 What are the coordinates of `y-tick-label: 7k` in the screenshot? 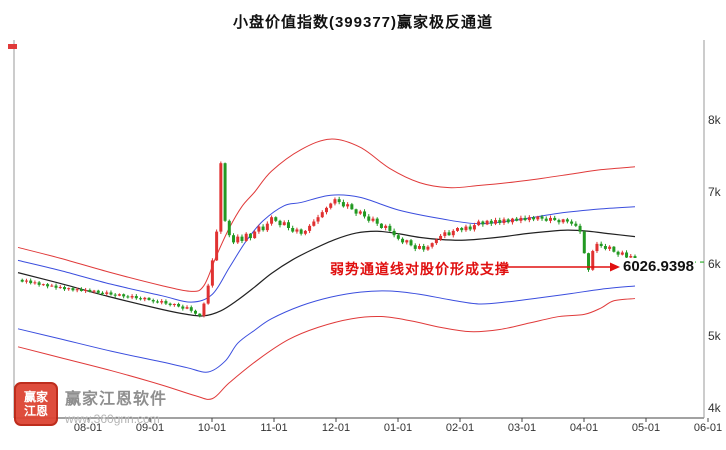 It's located at (715, 192).